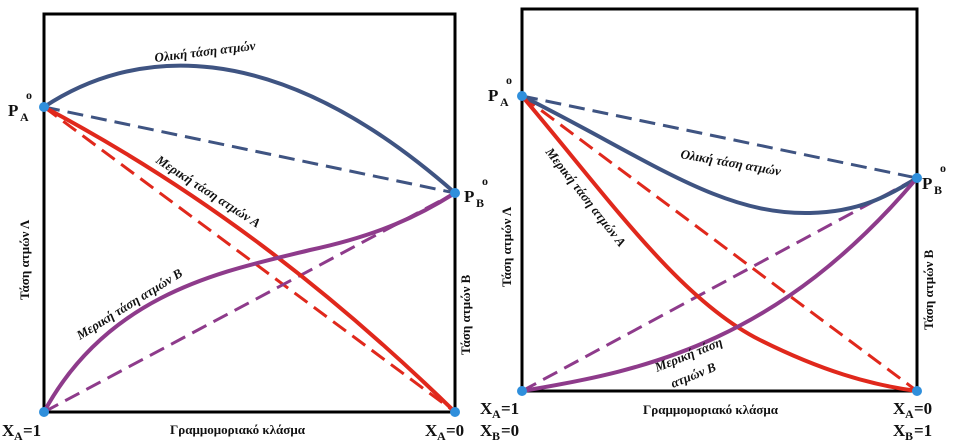  Describe the element at coordinates (44, 107) in the screenshot. I see `left-pa-point` at that location.